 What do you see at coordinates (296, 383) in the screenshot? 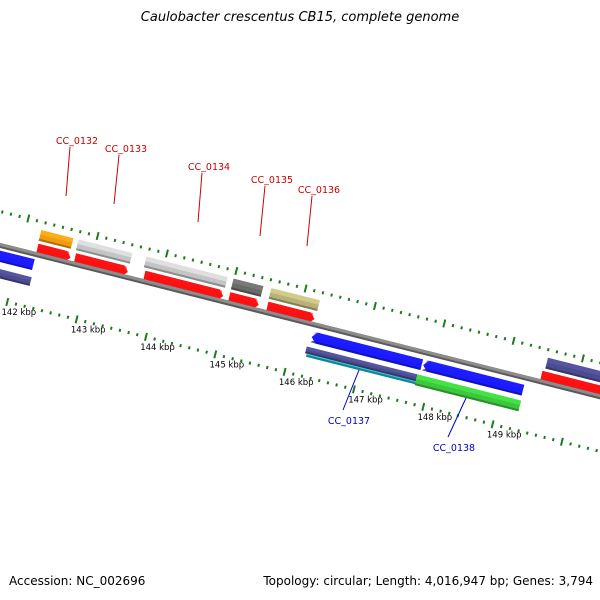
I see `scale-label: 146 kbp` at bounding box center [296, 383].